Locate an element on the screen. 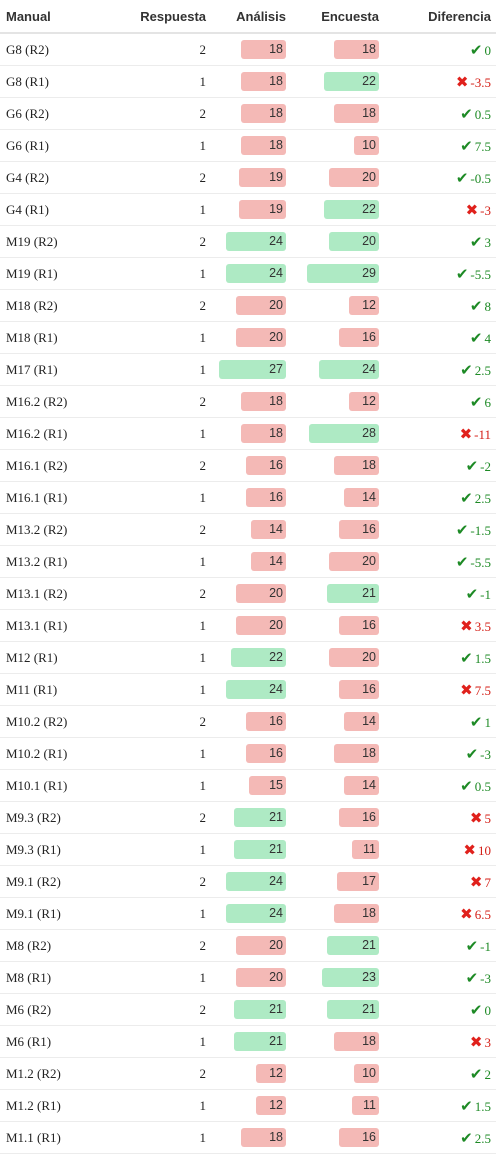 The width and height of the screenshot is (496, 1154). analisis-cell: 12 is located at coordinates (251, 1073).